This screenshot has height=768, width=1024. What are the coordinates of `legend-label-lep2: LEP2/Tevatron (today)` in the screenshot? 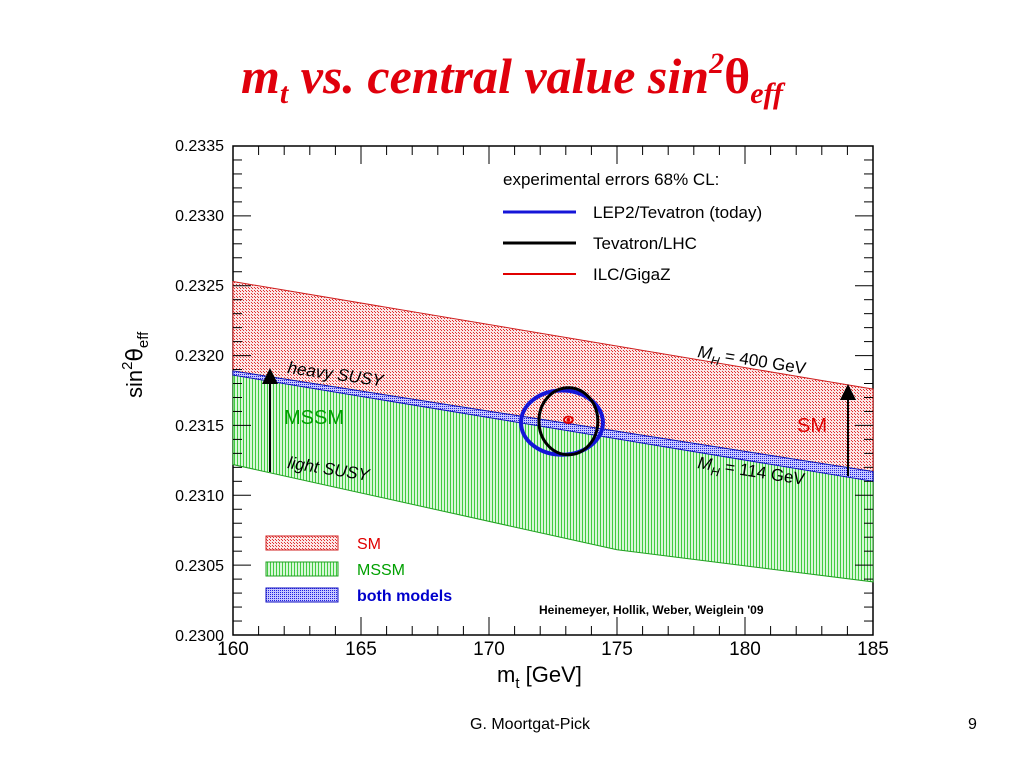 It's located at (677, 212).